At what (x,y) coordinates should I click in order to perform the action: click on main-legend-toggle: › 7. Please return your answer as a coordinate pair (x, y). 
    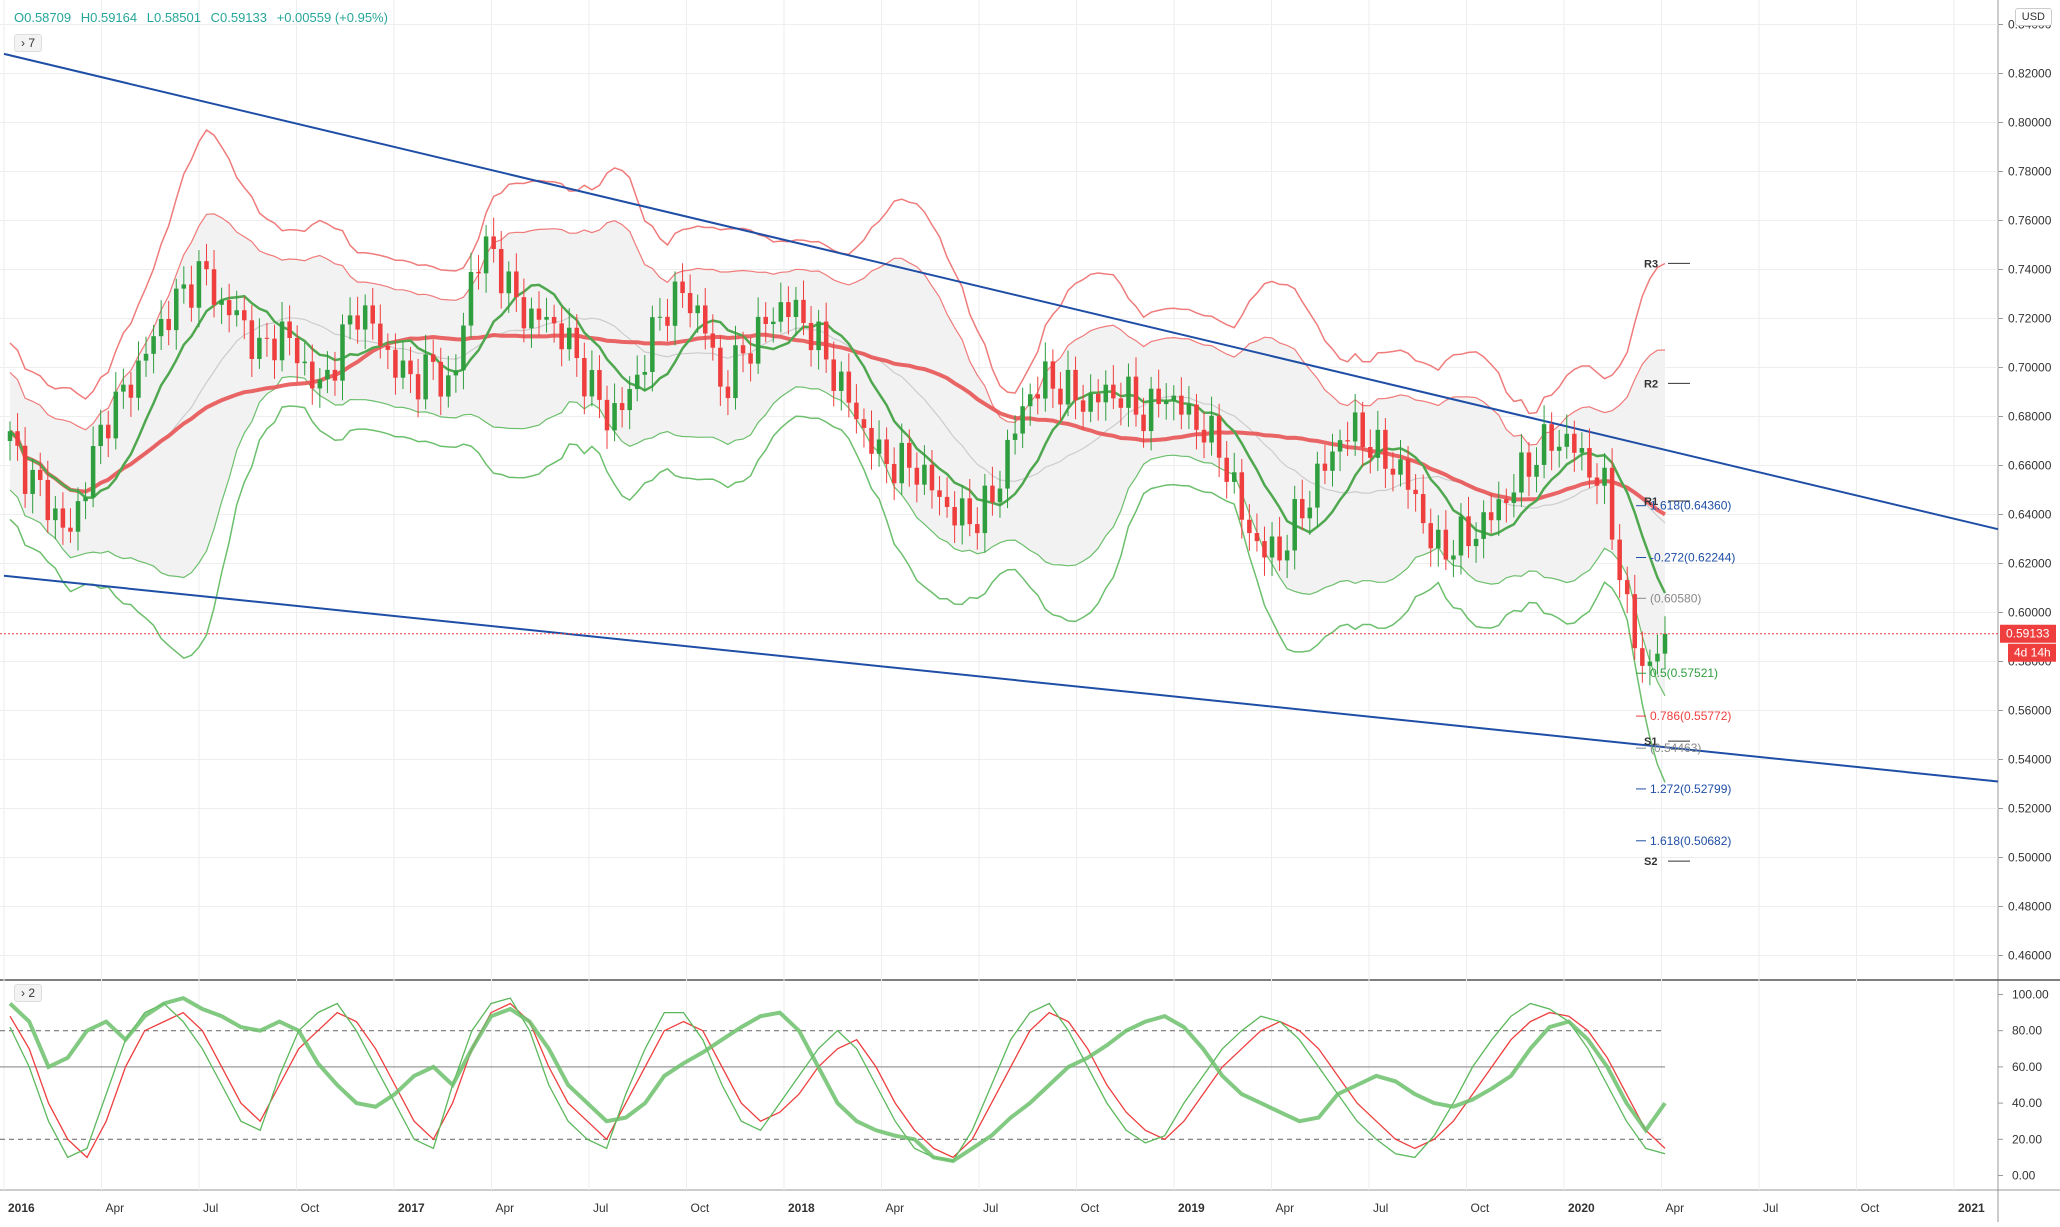
    Looking at the image, I should click on (28, 43).